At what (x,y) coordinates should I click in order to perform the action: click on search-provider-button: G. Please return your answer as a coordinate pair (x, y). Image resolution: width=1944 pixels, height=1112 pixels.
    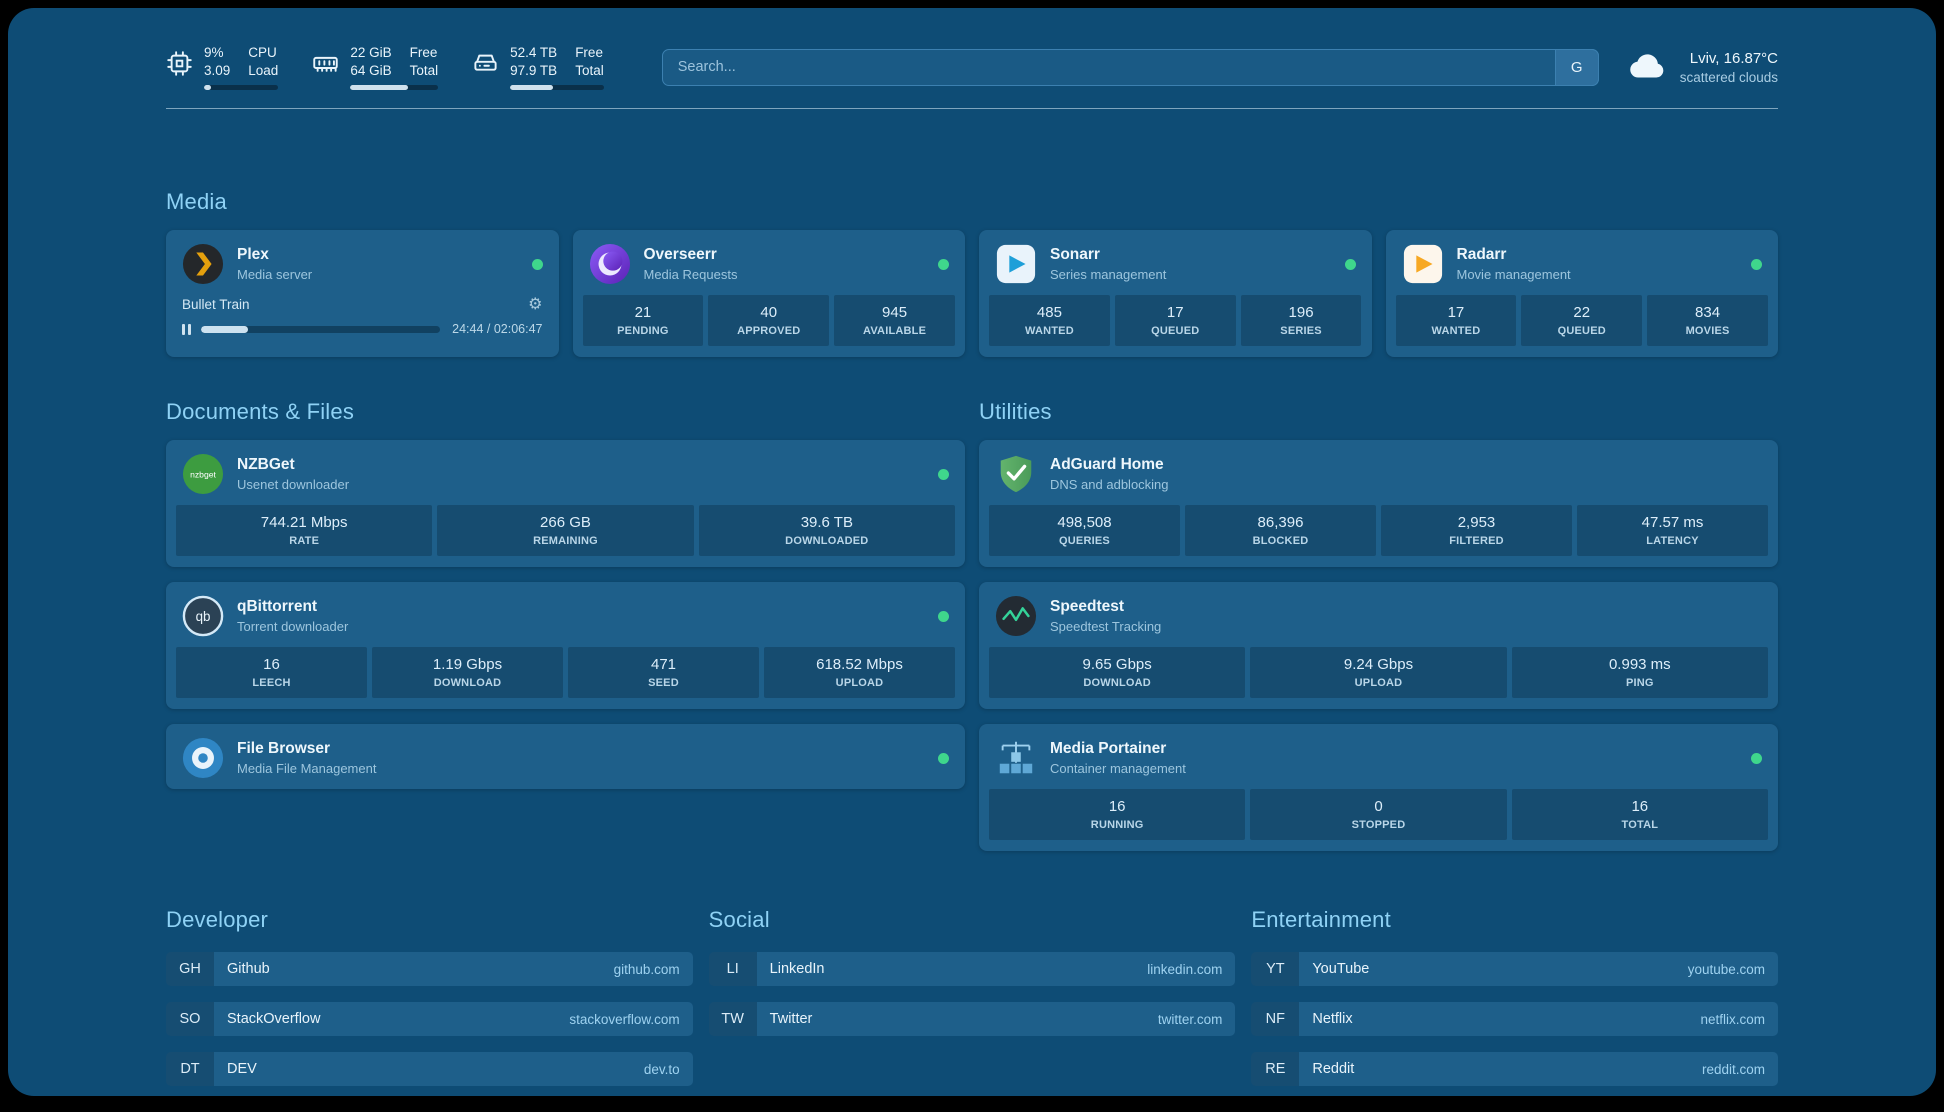
    Looking at the image, I should click on (1576, 67).